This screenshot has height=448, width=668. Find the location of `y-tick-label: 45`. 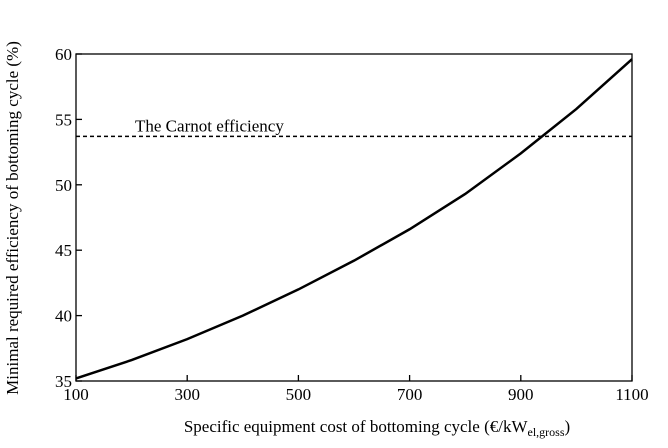

y-tick-label: 45 is located at coordinates (63, 250).